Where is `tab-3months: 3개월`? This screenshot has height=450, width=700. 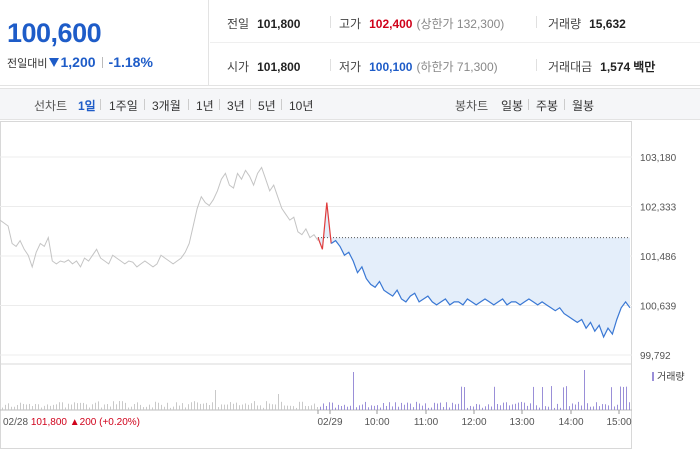
tab-3months: 3개월 is located at coordinates (166, 106).